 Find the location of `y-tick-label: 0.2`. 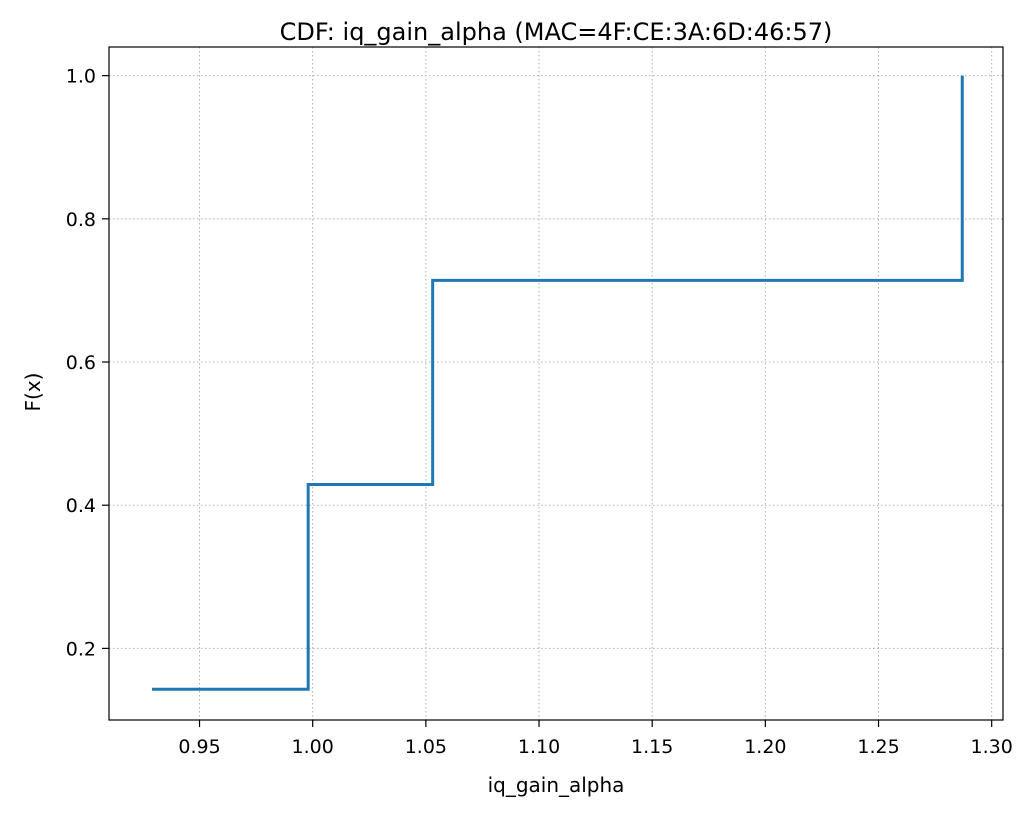

y-tick-label: 0.2 is located at coordinates (81, 649).